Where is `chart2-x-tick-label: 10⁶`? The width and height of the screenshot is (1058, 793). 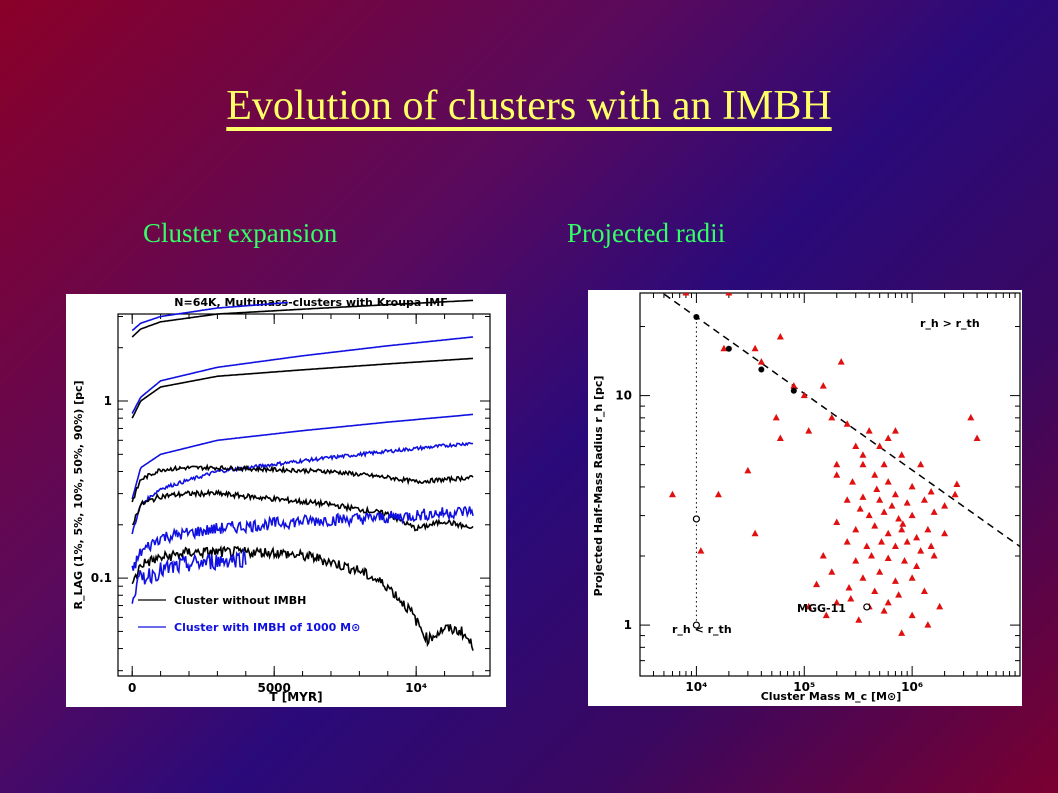 chart2-x-tick-label: 10⁶ is located at coordinates (912, 687).